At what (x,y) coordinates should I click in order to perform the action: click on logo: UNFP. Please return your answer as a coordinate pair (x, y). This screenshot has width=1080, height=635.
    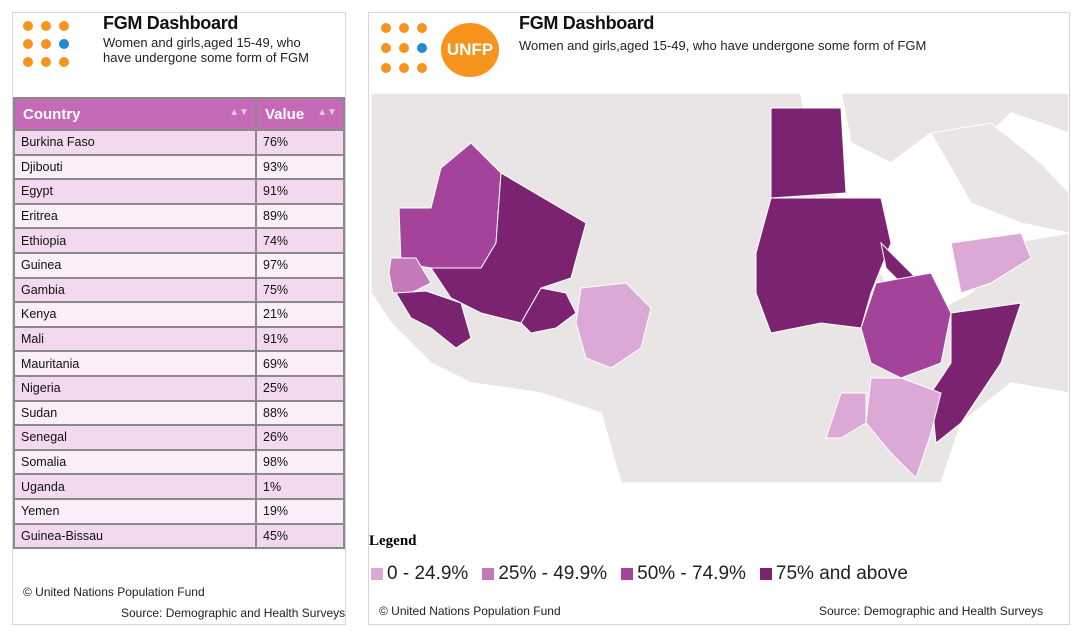
    Looking at the image, I should click on (440, 51).